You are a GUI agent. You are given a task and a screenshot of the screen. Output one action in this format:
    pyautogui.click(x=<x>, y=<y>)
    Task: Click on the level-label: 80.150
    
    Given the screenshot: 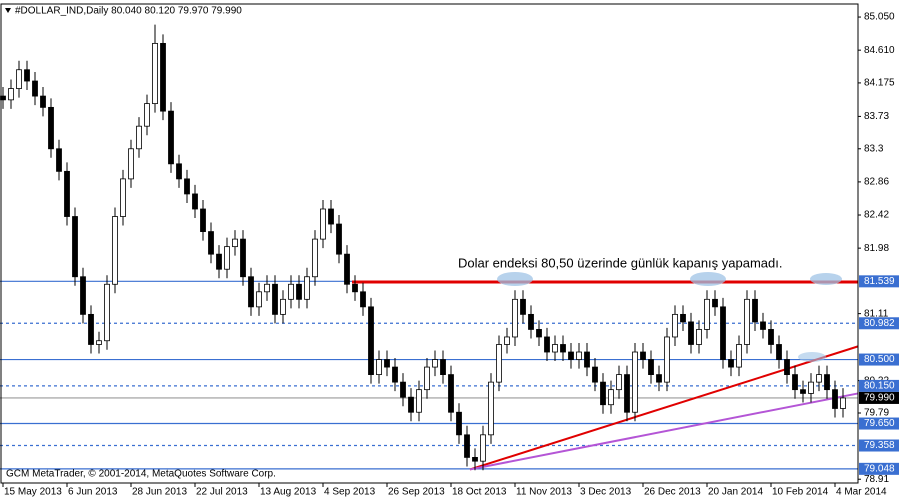 What is the action you would take?
    pyautogui.click(x=879, y=386)
    